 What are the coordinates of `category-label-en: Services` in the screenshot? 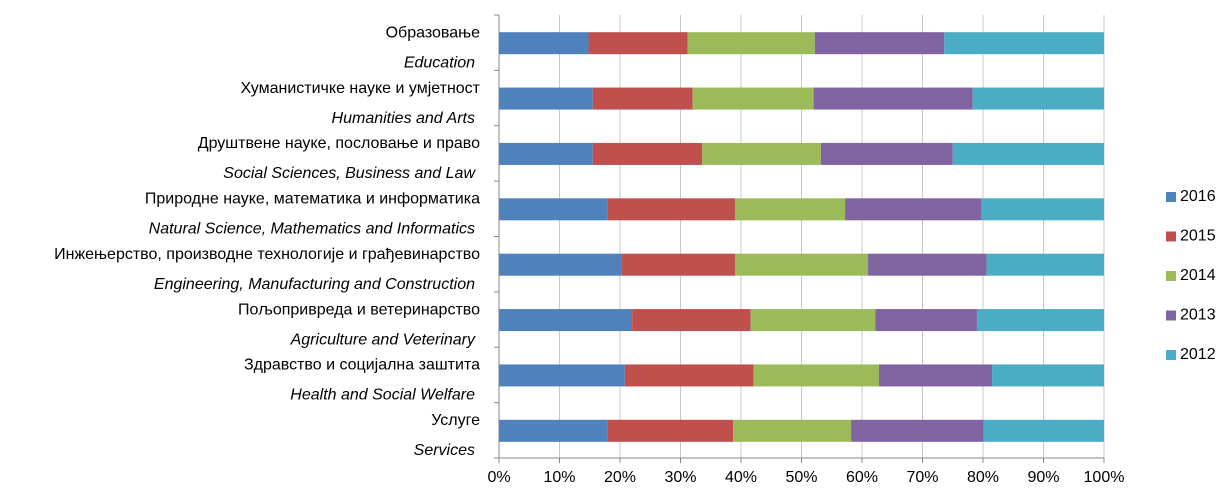 It's located at (444, 450).